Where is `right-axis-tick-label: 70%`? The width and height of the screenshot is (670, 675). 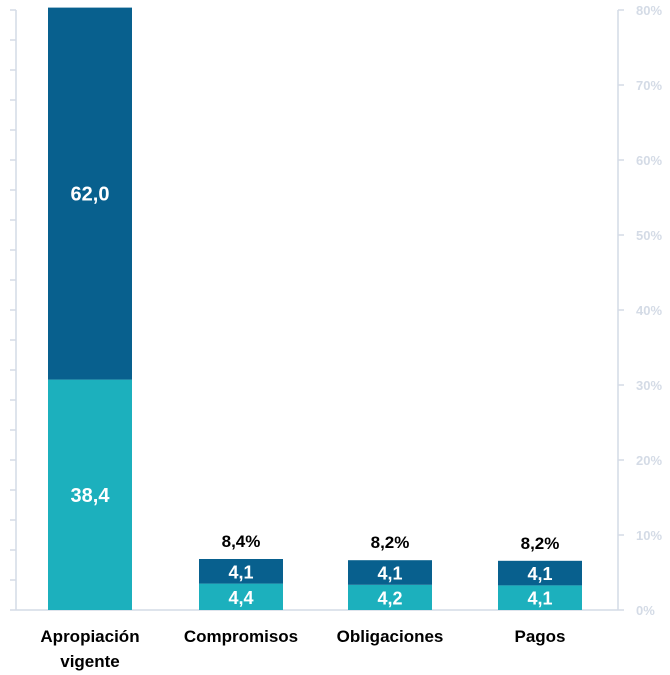 right-axis-tick-label: 70% is located at coordinates (649, 85).